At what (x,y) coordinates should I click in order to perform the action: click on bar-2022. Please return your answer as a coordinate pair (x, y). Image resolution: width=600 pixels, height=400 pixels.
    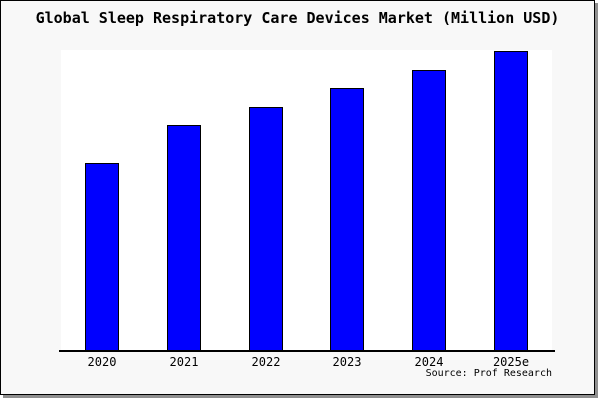
    Looking at the image, I should click on (266, 229).